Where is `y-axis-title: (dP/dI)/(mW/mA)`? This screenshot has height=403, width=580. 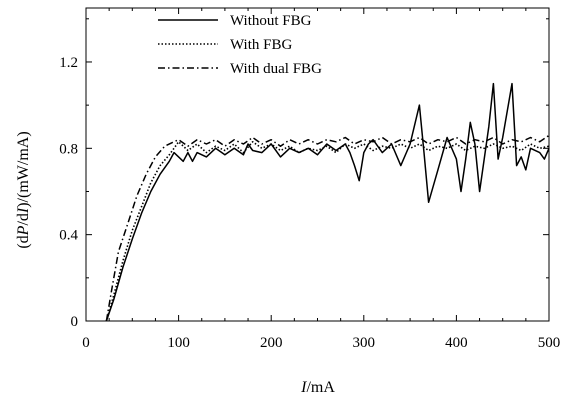 y-axis-title: (dP/dI)/(mW/mA) is located at coordinates (23, 189).